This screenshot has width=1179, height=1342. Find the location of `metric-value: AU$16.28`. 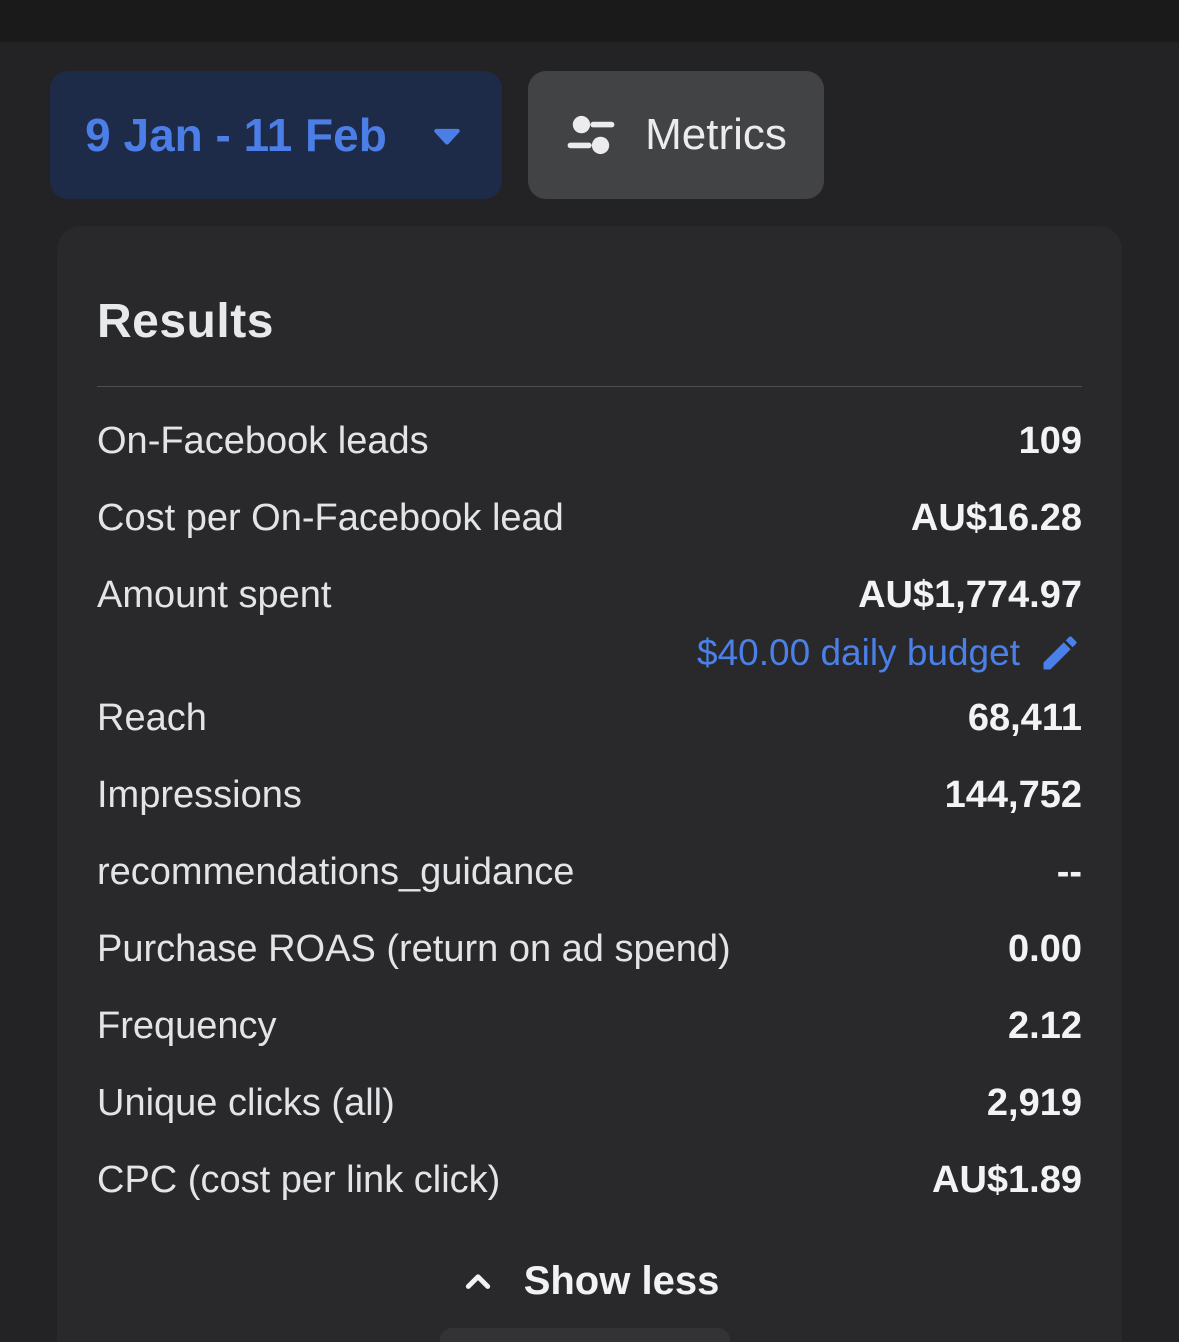

metric-value: AU$16.28 is located at coordinates (996, 518).